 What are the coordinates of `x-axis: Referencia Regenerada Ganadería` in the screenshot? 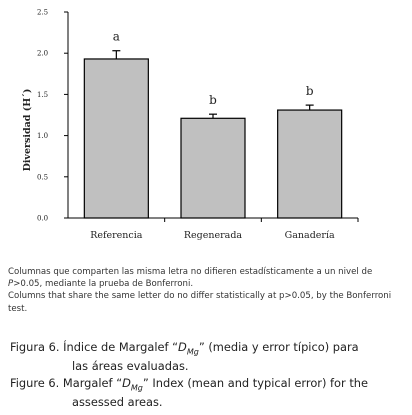 It's located at (213, 229).